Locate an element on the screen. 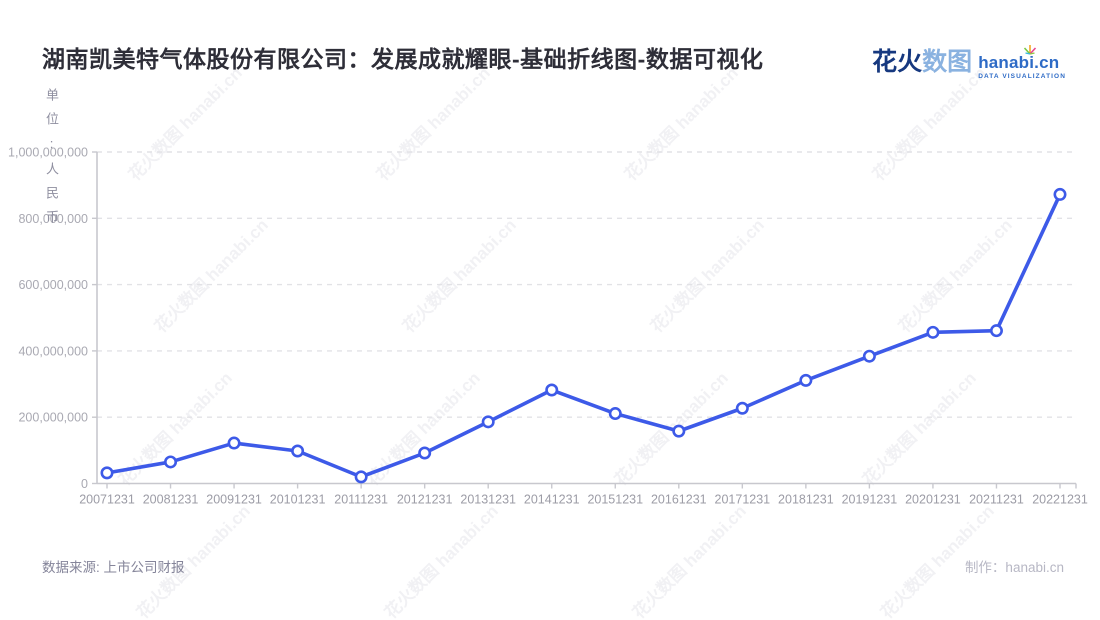 The image size is (1100, 620). x-tick-label: 20171231 is located at coordinates (743, 500).